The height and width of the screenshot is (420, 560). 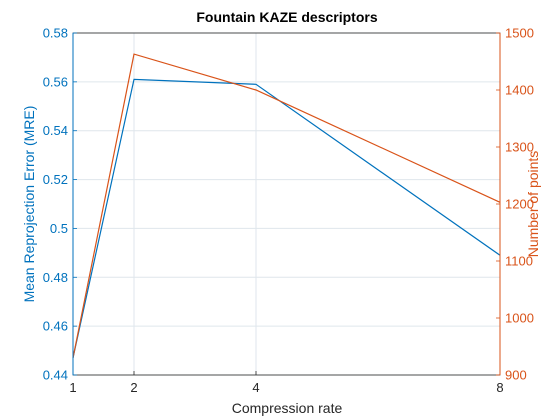 What do you see at coordinates (519, 204) in the screenshot?
I see `right-tick-label: 1200` at bounding box center [519, 204].